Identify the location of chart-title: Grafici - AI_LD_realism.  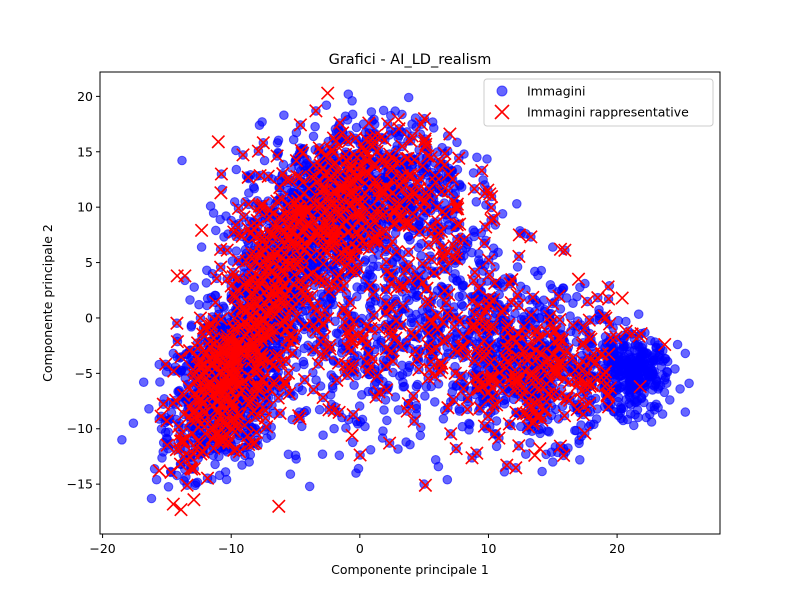
(410, 60).